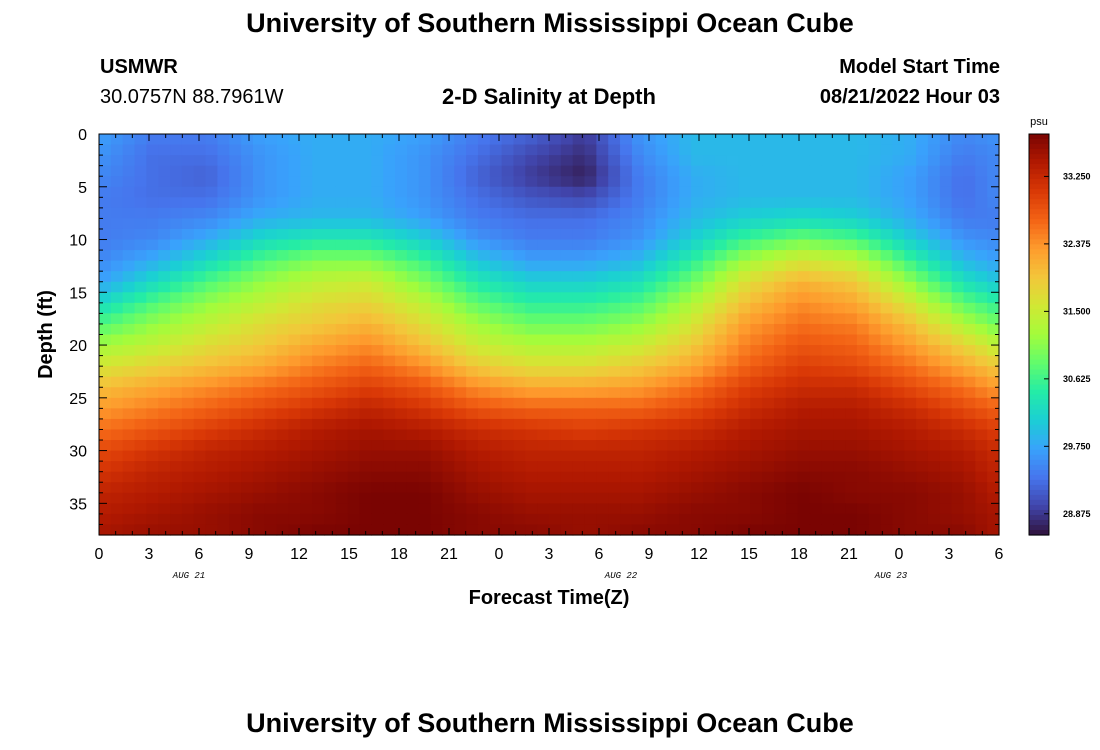 This screenshot has height=750, width=1100. I want to click on colorbar-segment, so click(1039, 322).